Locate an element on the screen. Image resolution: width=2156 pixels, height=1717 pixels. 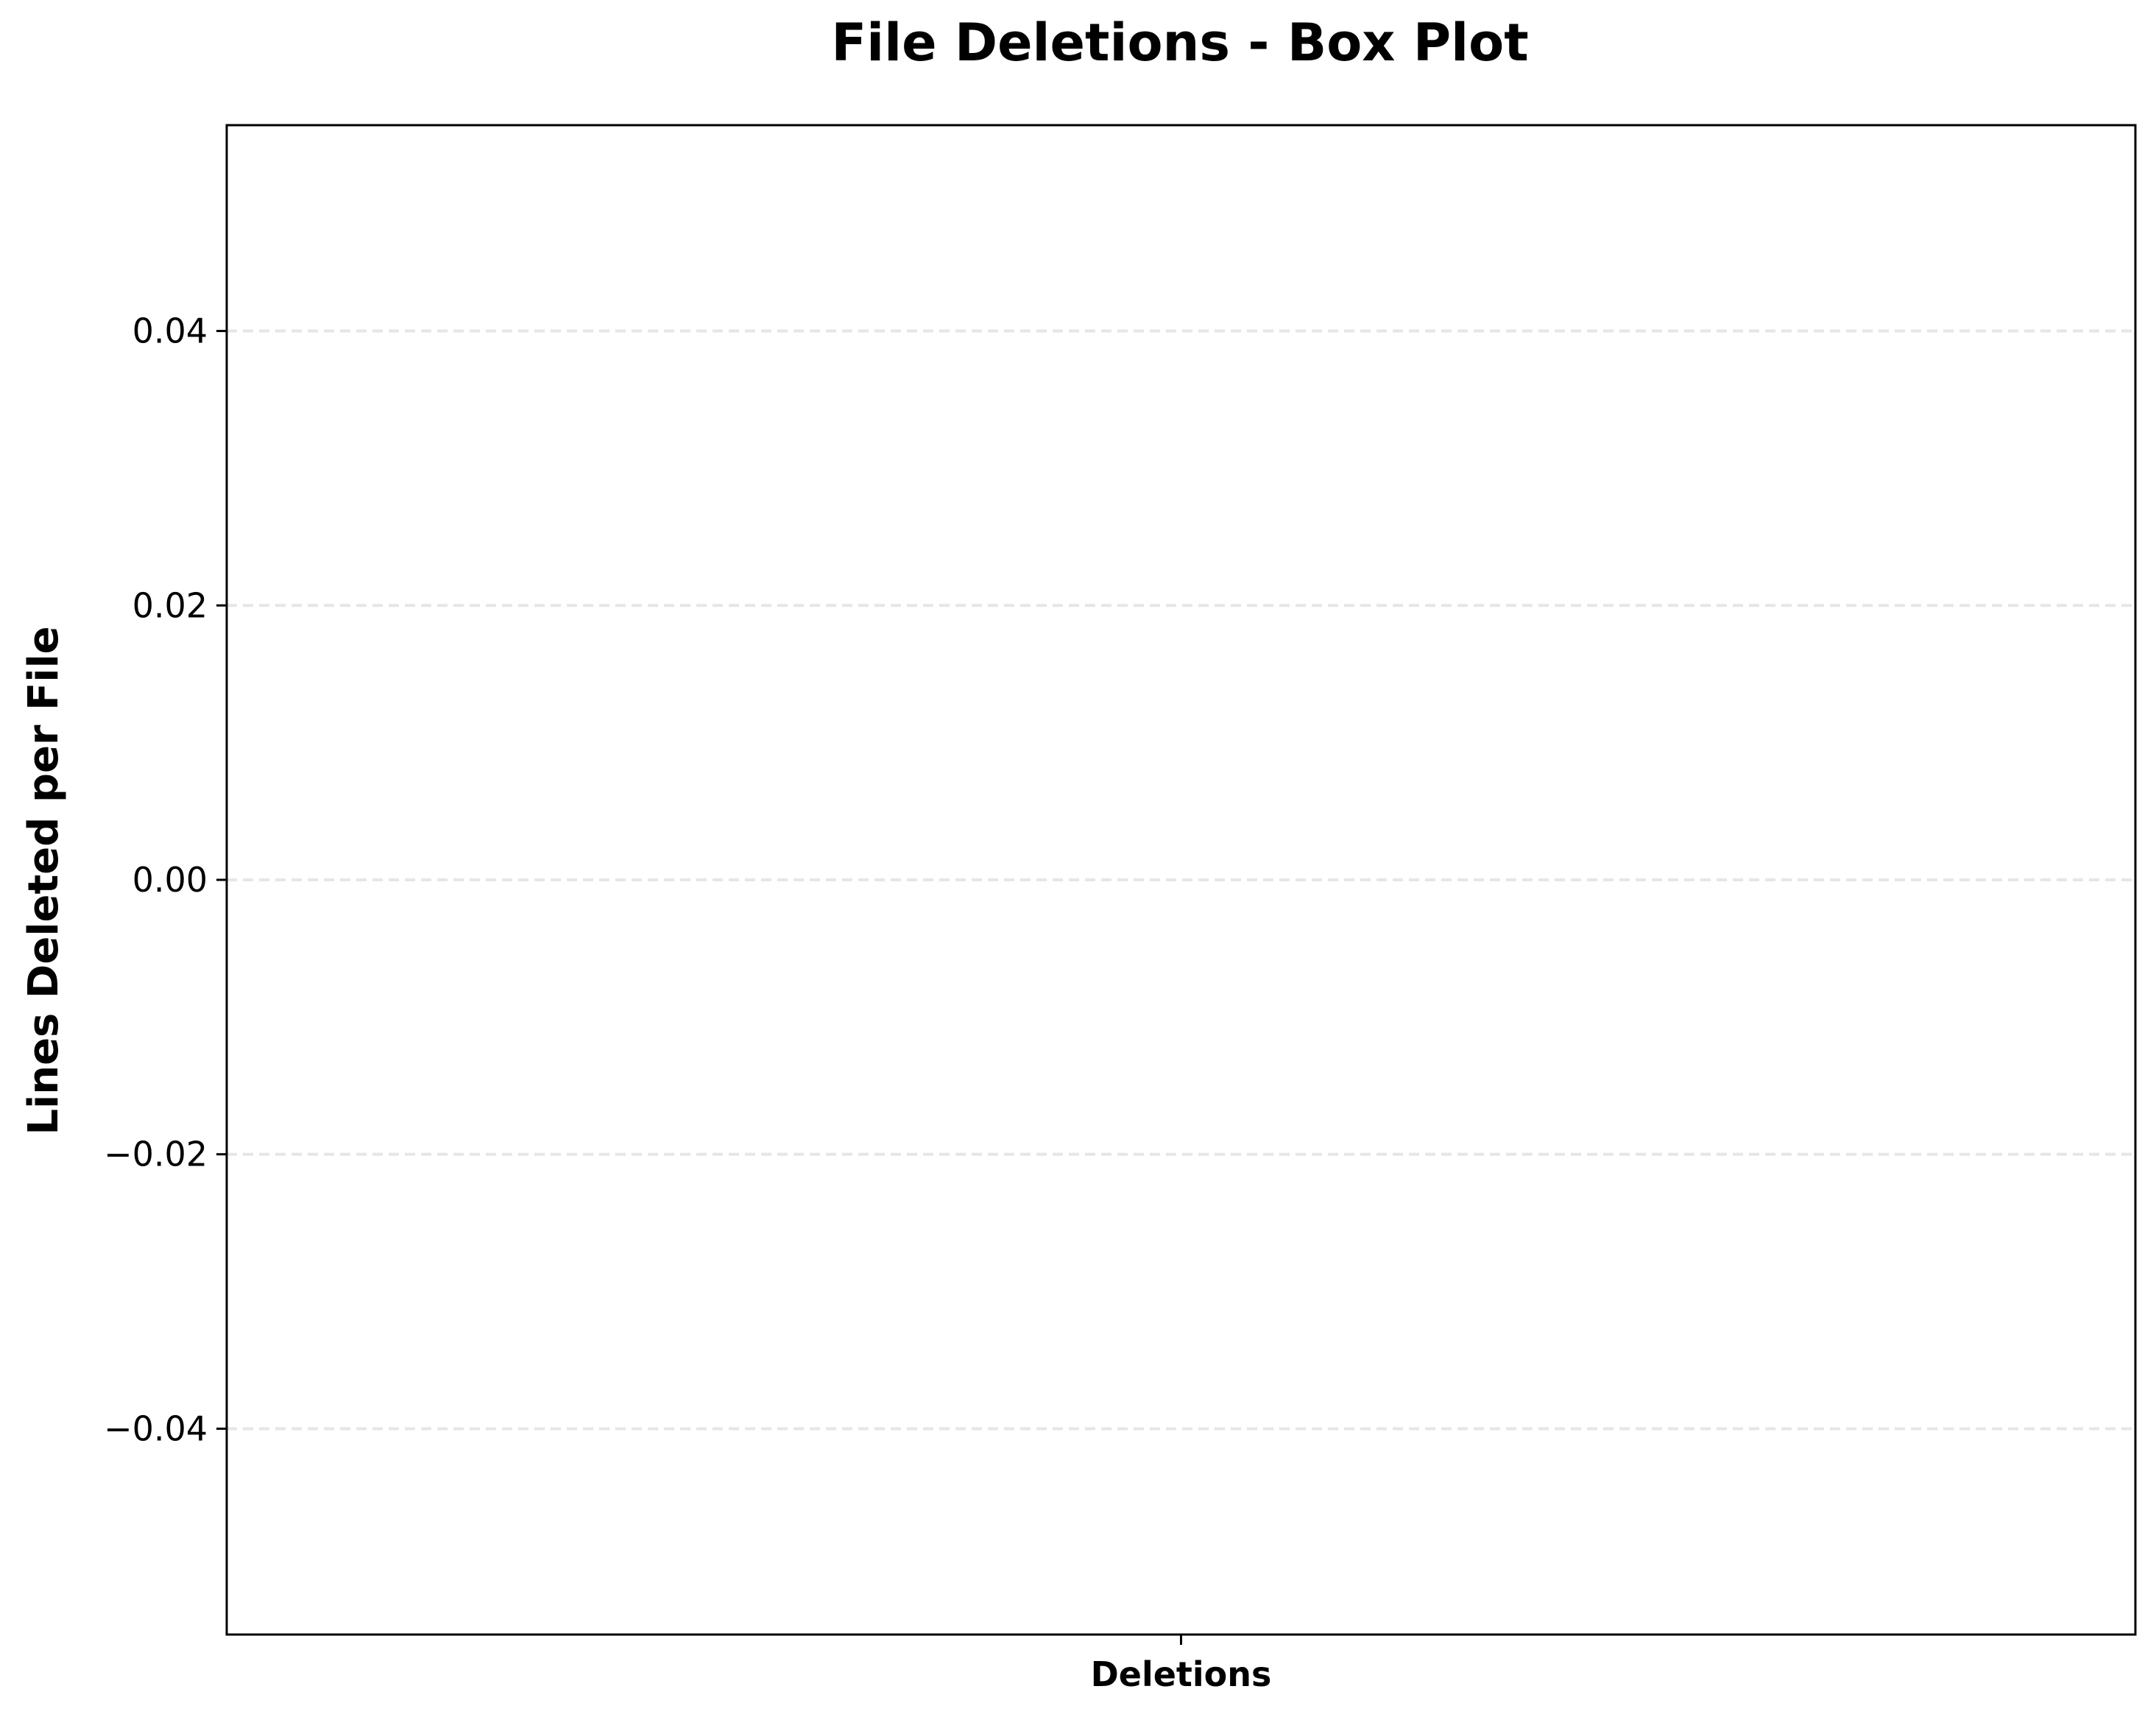
x-tick-label: Deletions is located at coordinates (1181, 1674).